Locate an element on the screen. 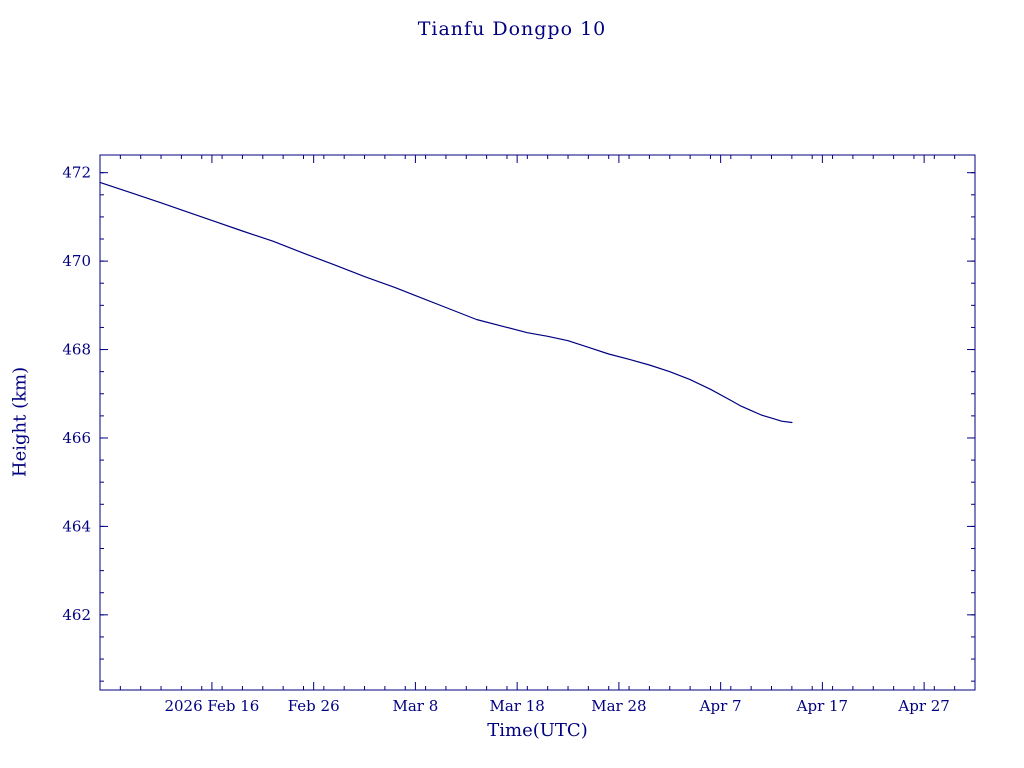 Image resolution: width=1024 pixels, height=768 pixels. x-tick-label: Feb 26 is located at coordinates (314, 706).